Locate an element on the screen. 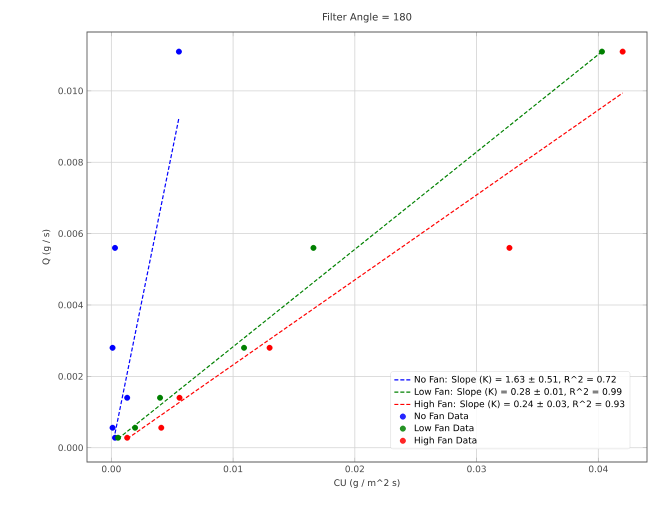  x-tick-label: 0.02 is located at coordinates (354, 469).